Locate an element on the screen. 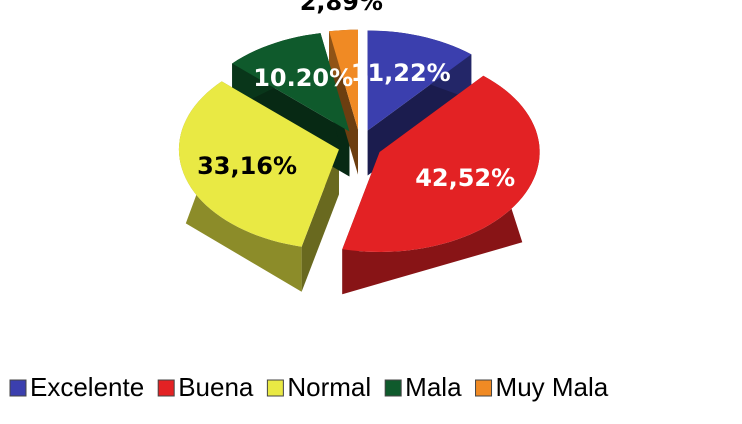 Image resolution: width=742 pixels, height=424 pixels. legend-label: Normal is located at coordinates (329, 387).